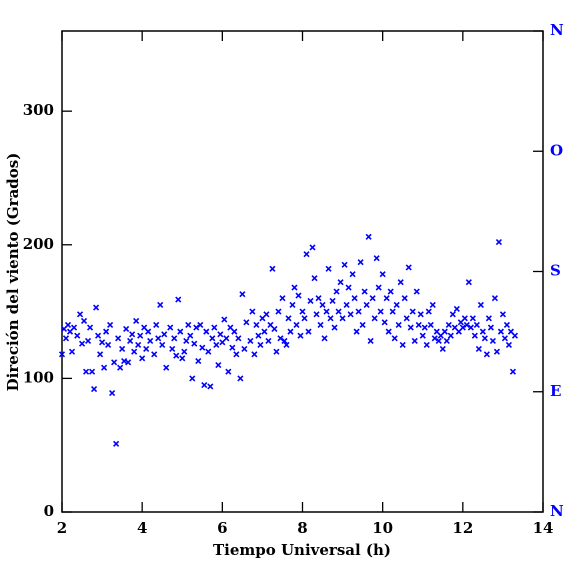 Image resolution: width=574 pixels, height=574 pixels. I want to click on x-tick-label: 12, so click(462, 528).